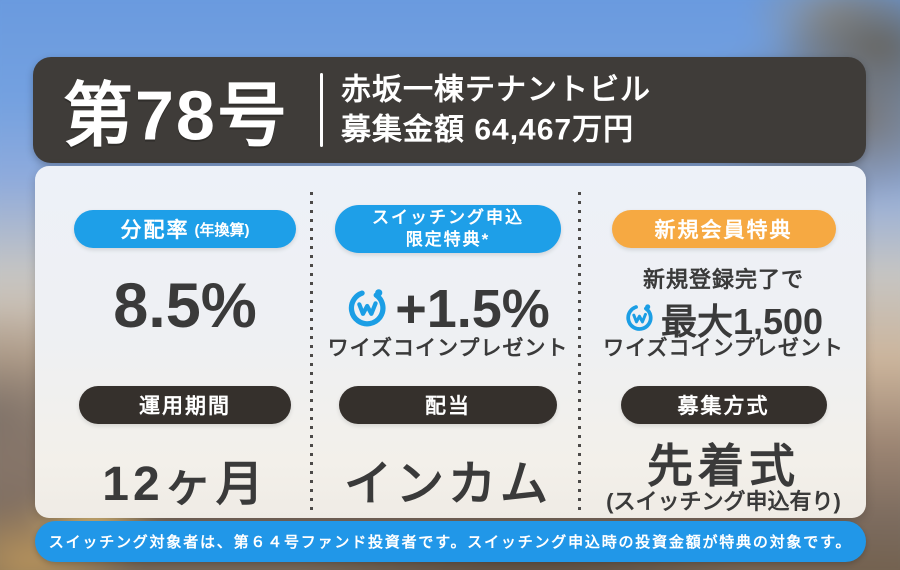 Image resolution: width=900 pixels, height=570 pixels. I want to click on switching-value-sub: ワイズコインプレゼント, so click(448, 348).